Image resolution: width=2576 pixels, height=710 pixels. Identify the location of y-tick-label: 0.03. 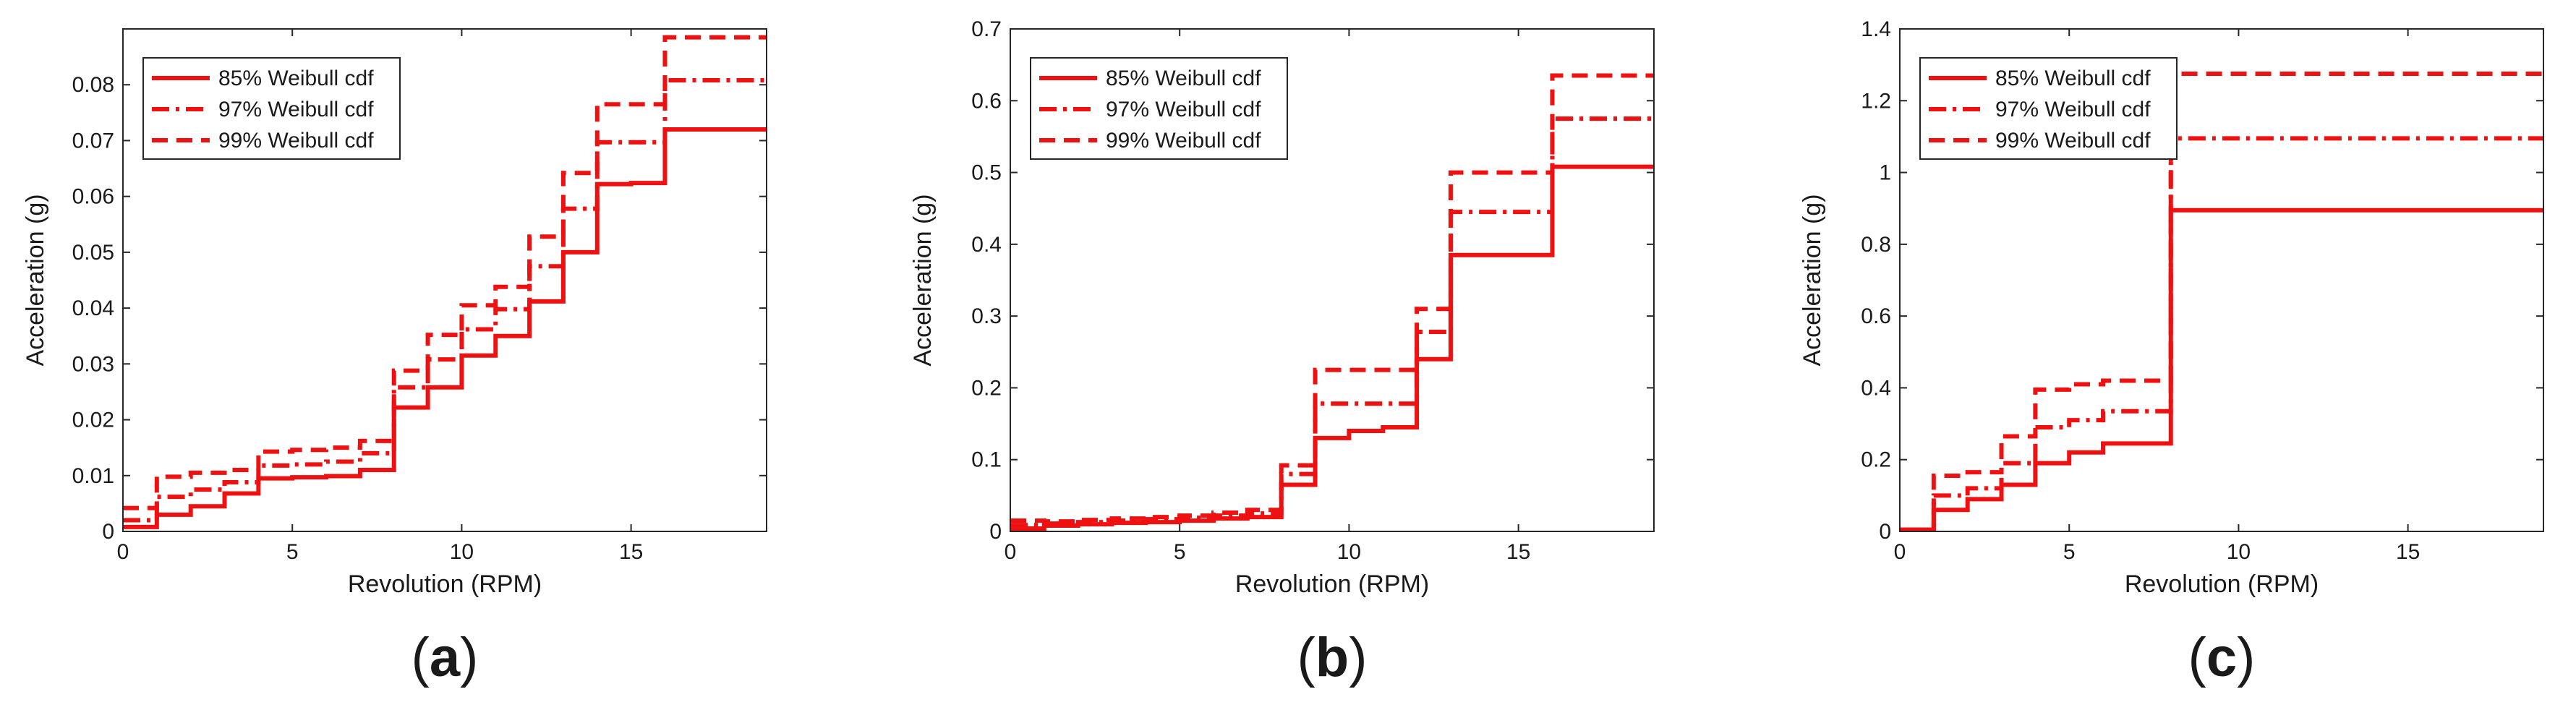
(93, 364).